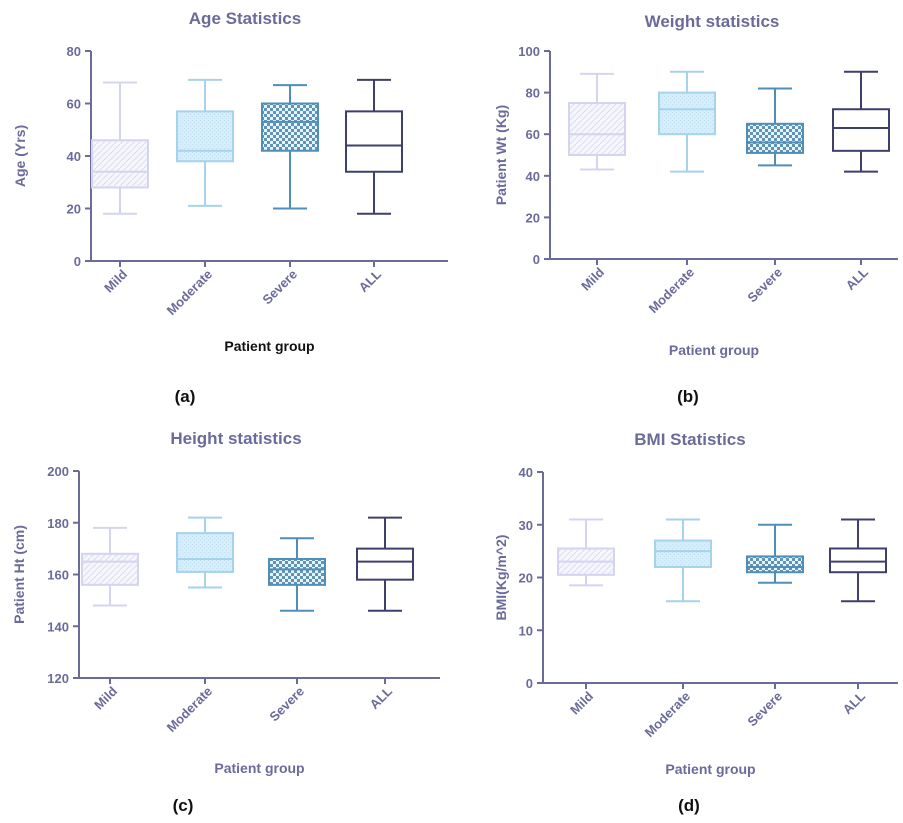 Image resolution: width=903 pixels, height=823 pixels. Describe the element at coordinates (205, 136) in the screenshot. I see `panel-a-iqr-box-moderate` at that location.